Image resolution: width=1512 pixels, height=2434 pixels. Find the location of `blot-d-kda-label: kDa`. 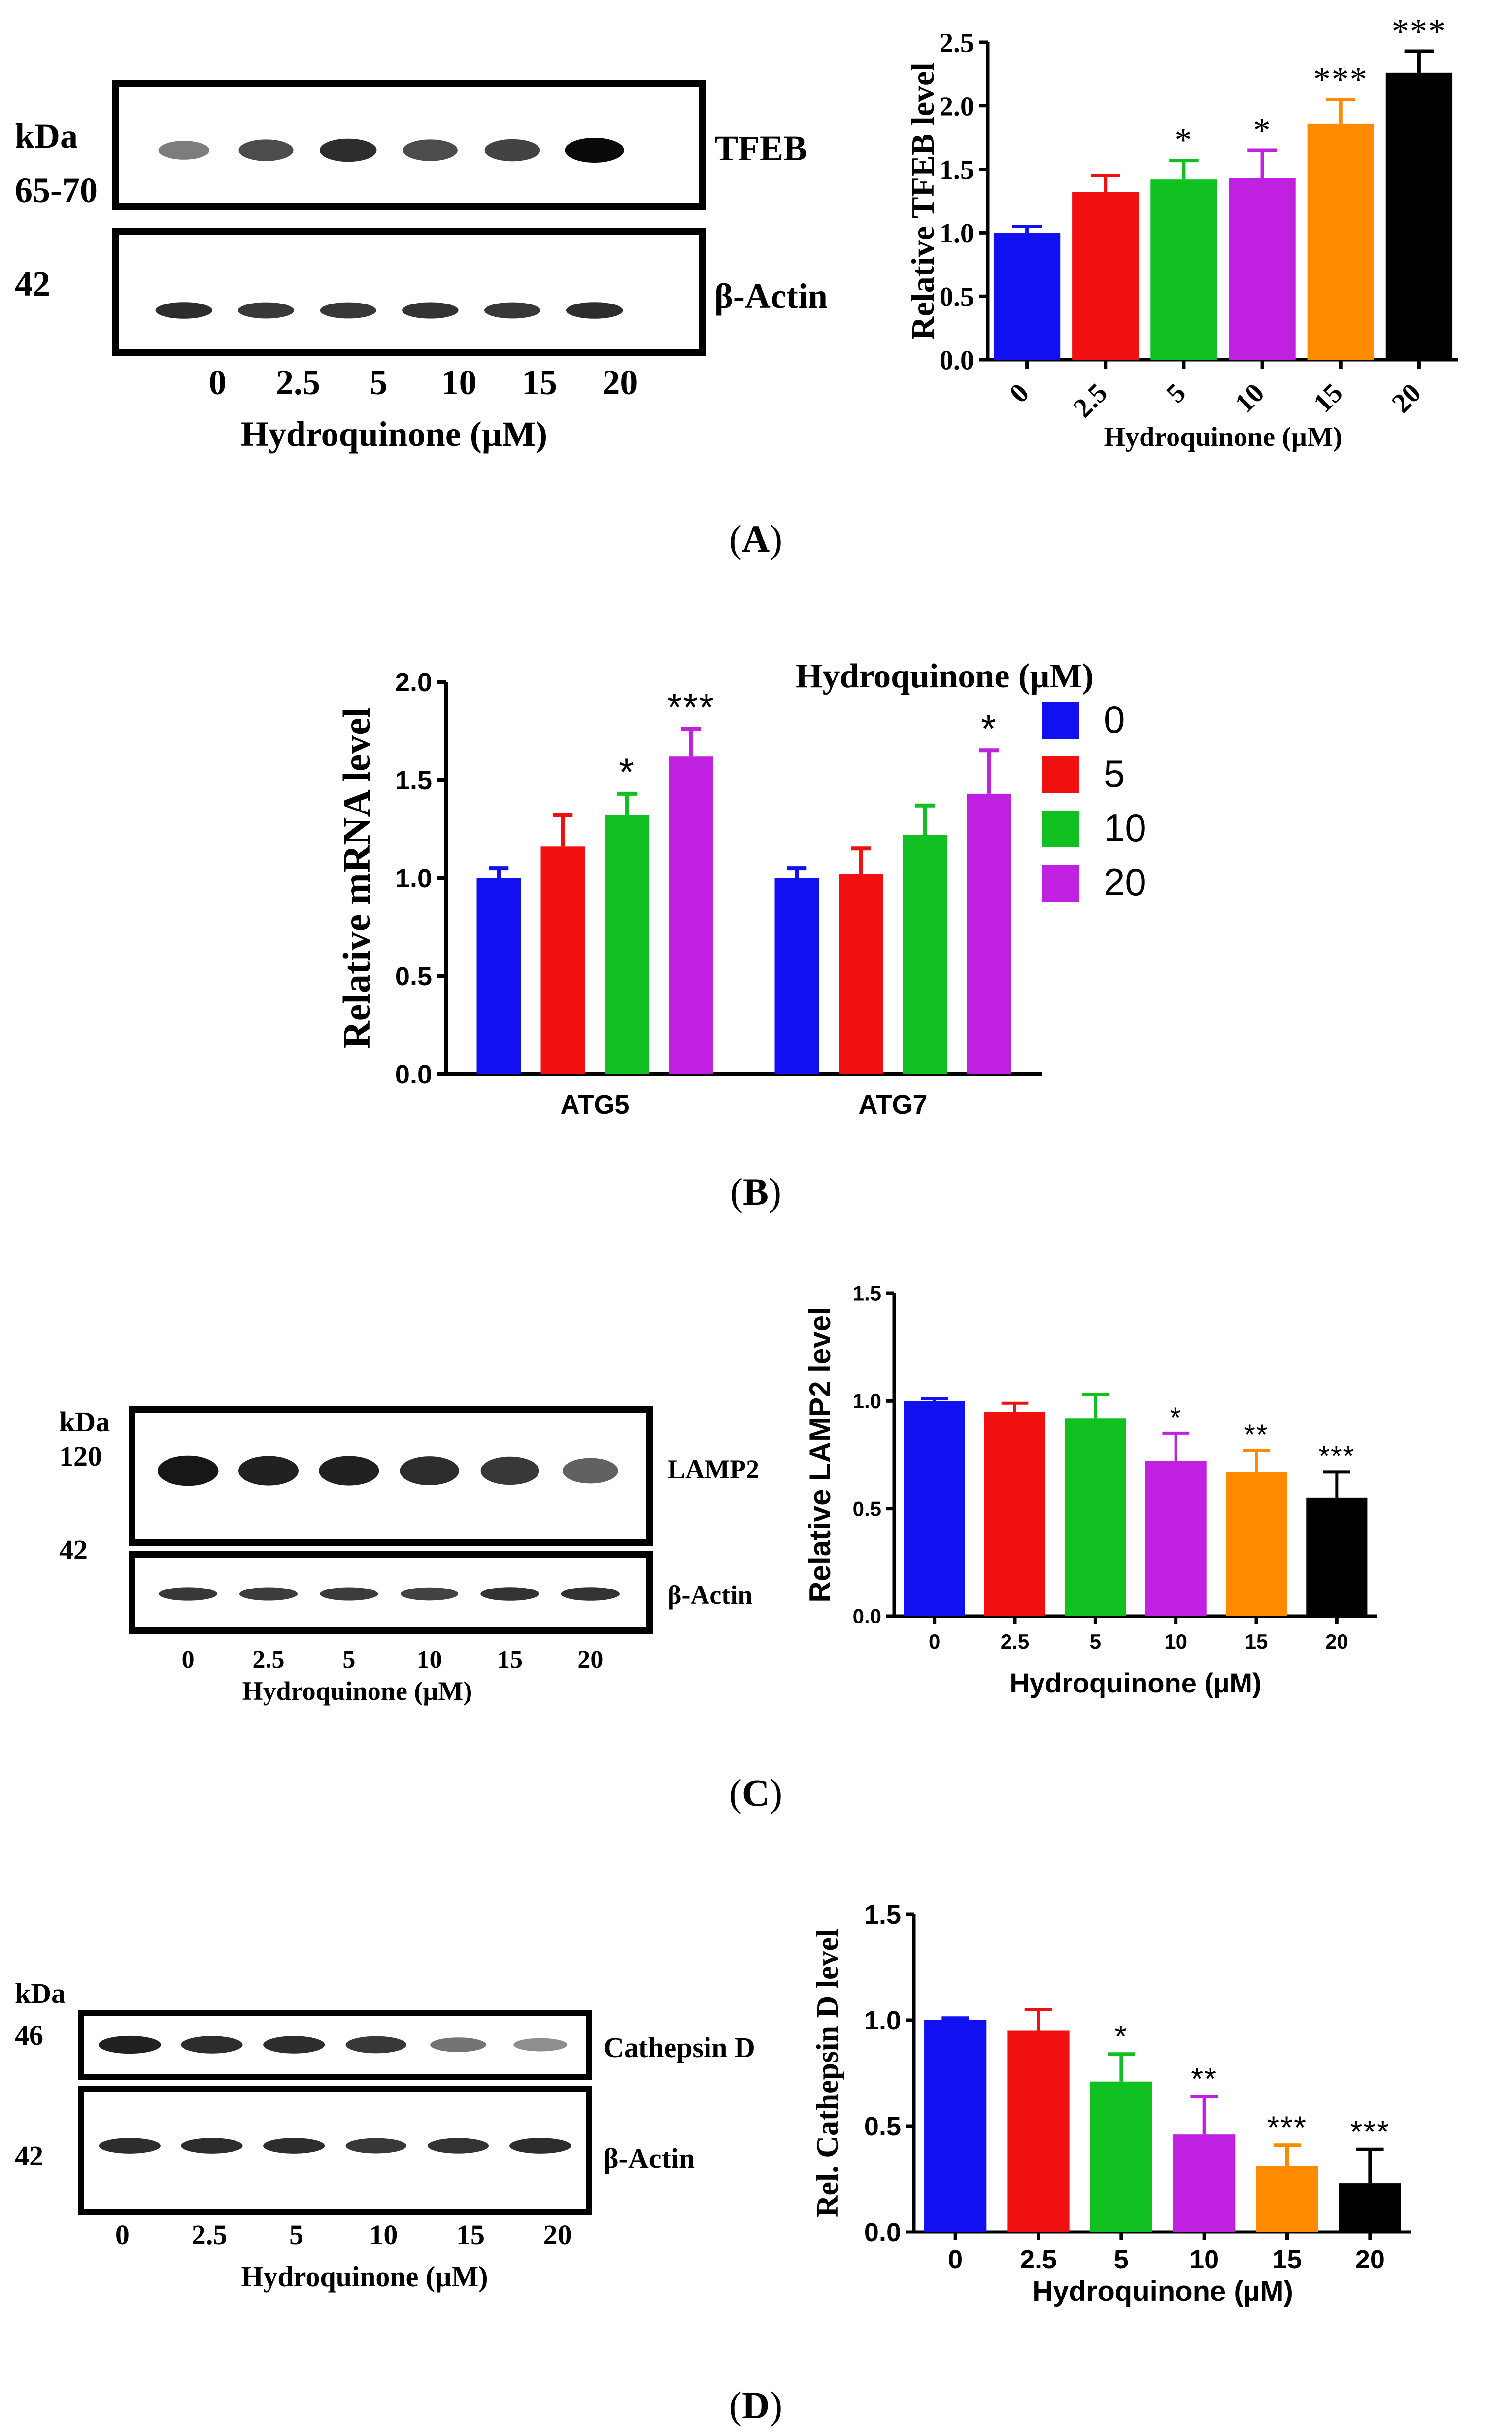

blot-d-kda-label: kDa is located at coordinates (40, 1993).